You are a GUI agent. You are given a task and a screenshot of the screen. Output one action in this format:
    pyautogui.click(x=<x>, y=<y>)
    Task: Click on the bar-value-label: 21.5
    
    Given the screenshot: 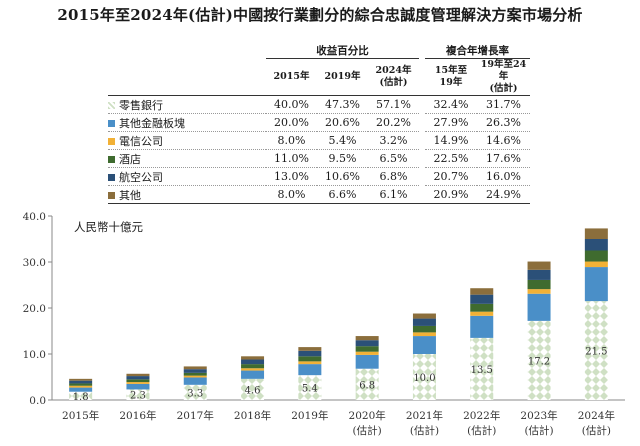 What is the action you would take?
    pyautogui.click(x=596, y=352)
    